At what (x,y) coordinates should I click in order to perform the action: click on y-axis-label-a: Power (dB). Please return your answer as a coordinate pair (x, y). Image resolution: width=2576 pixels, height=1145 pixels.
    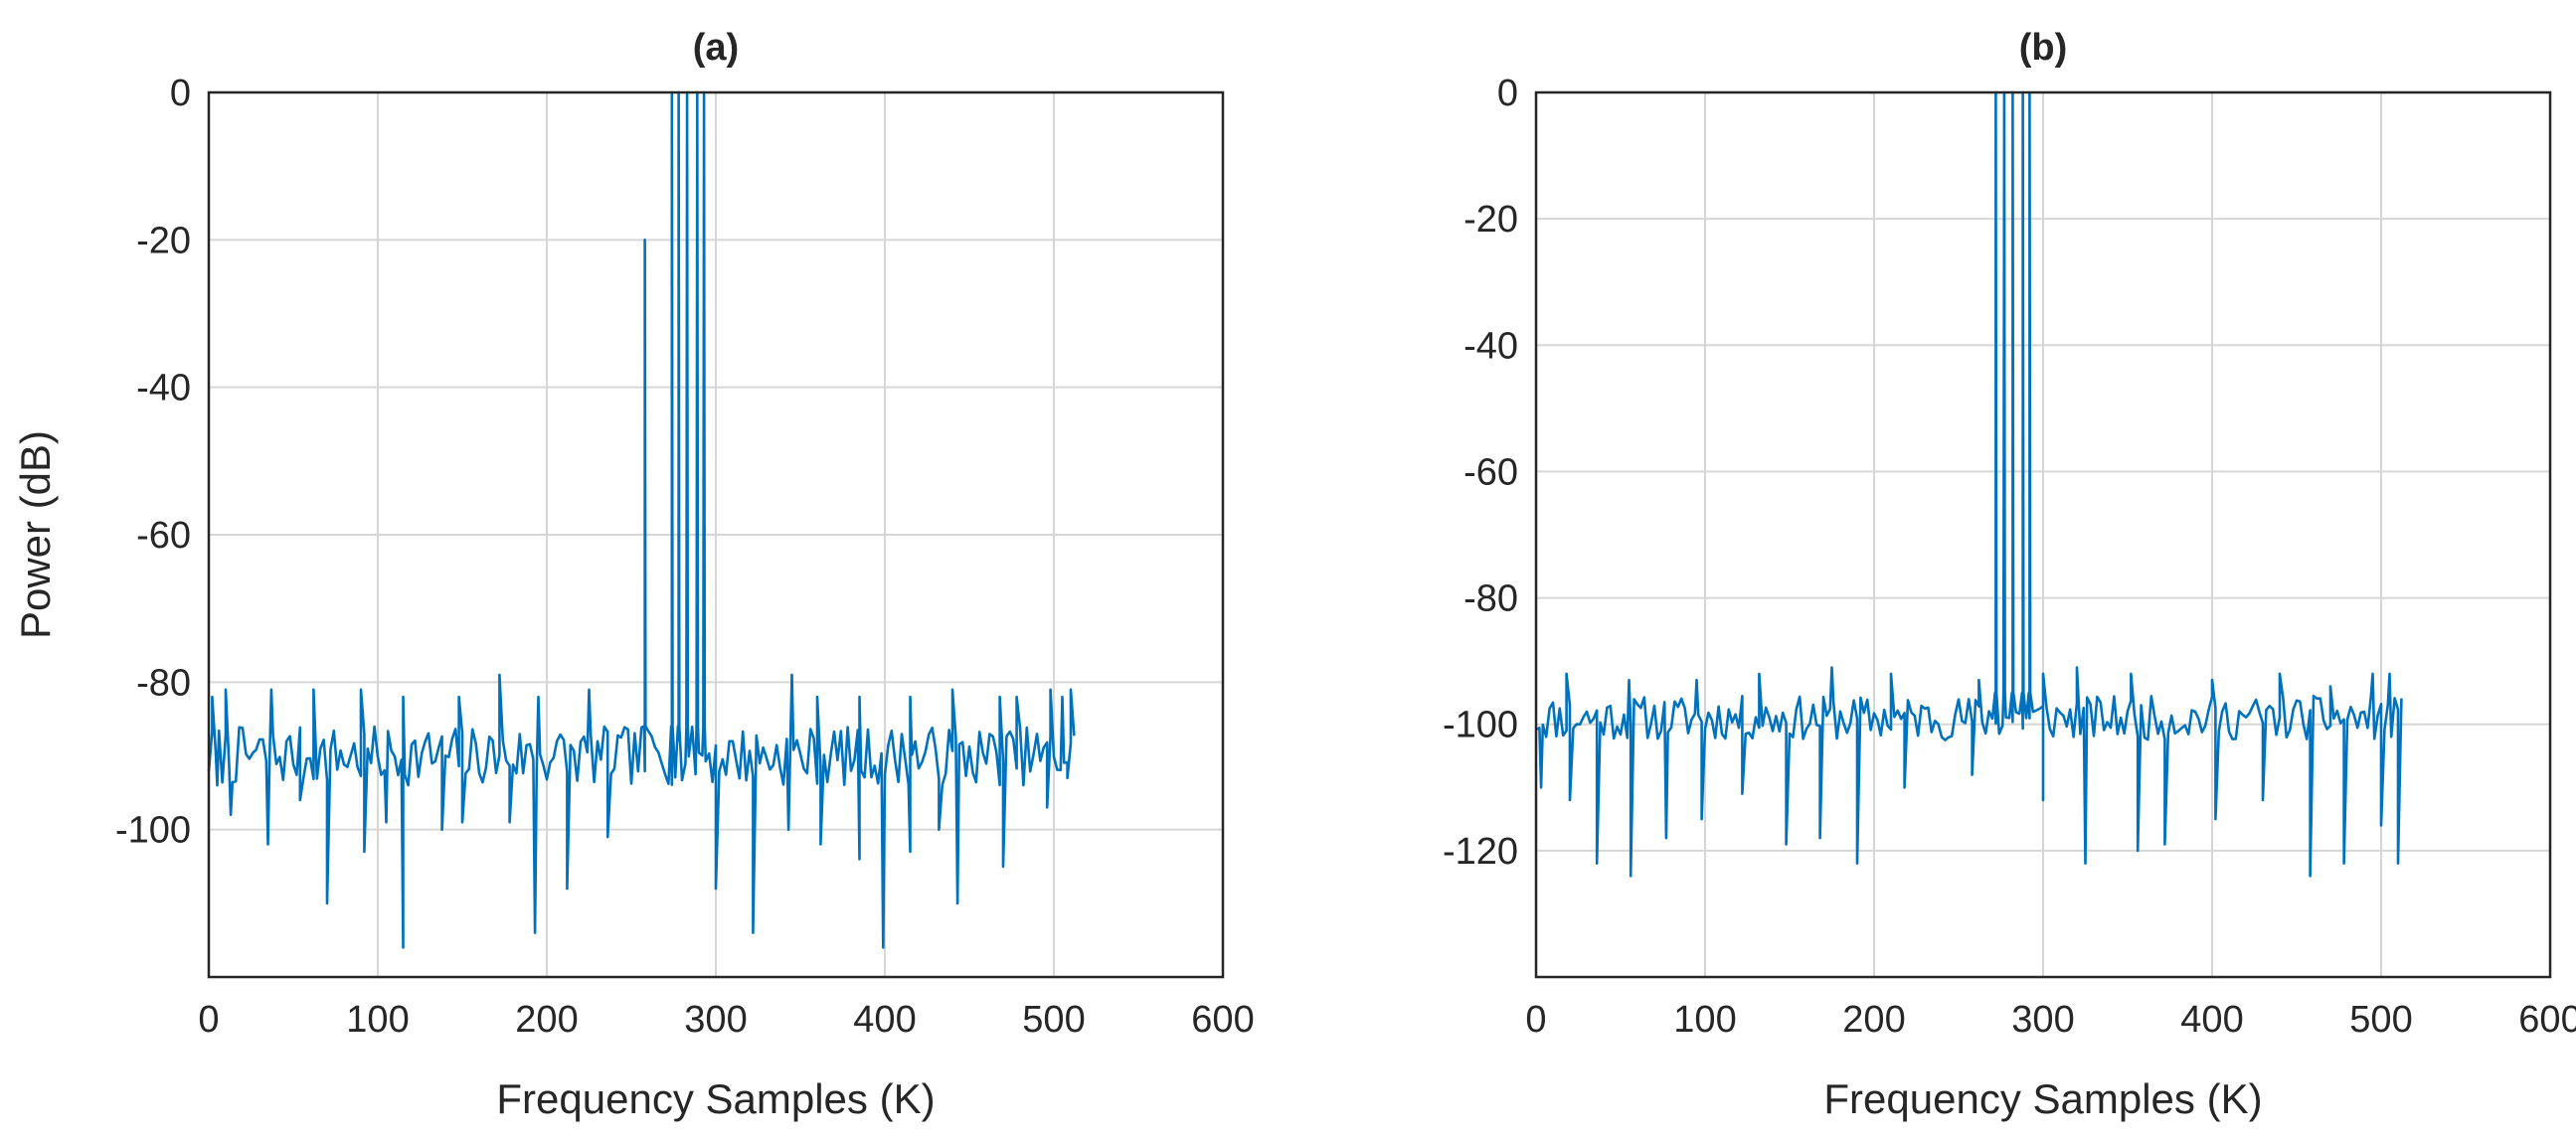
    Looking at the image, I should click on (35, 535).